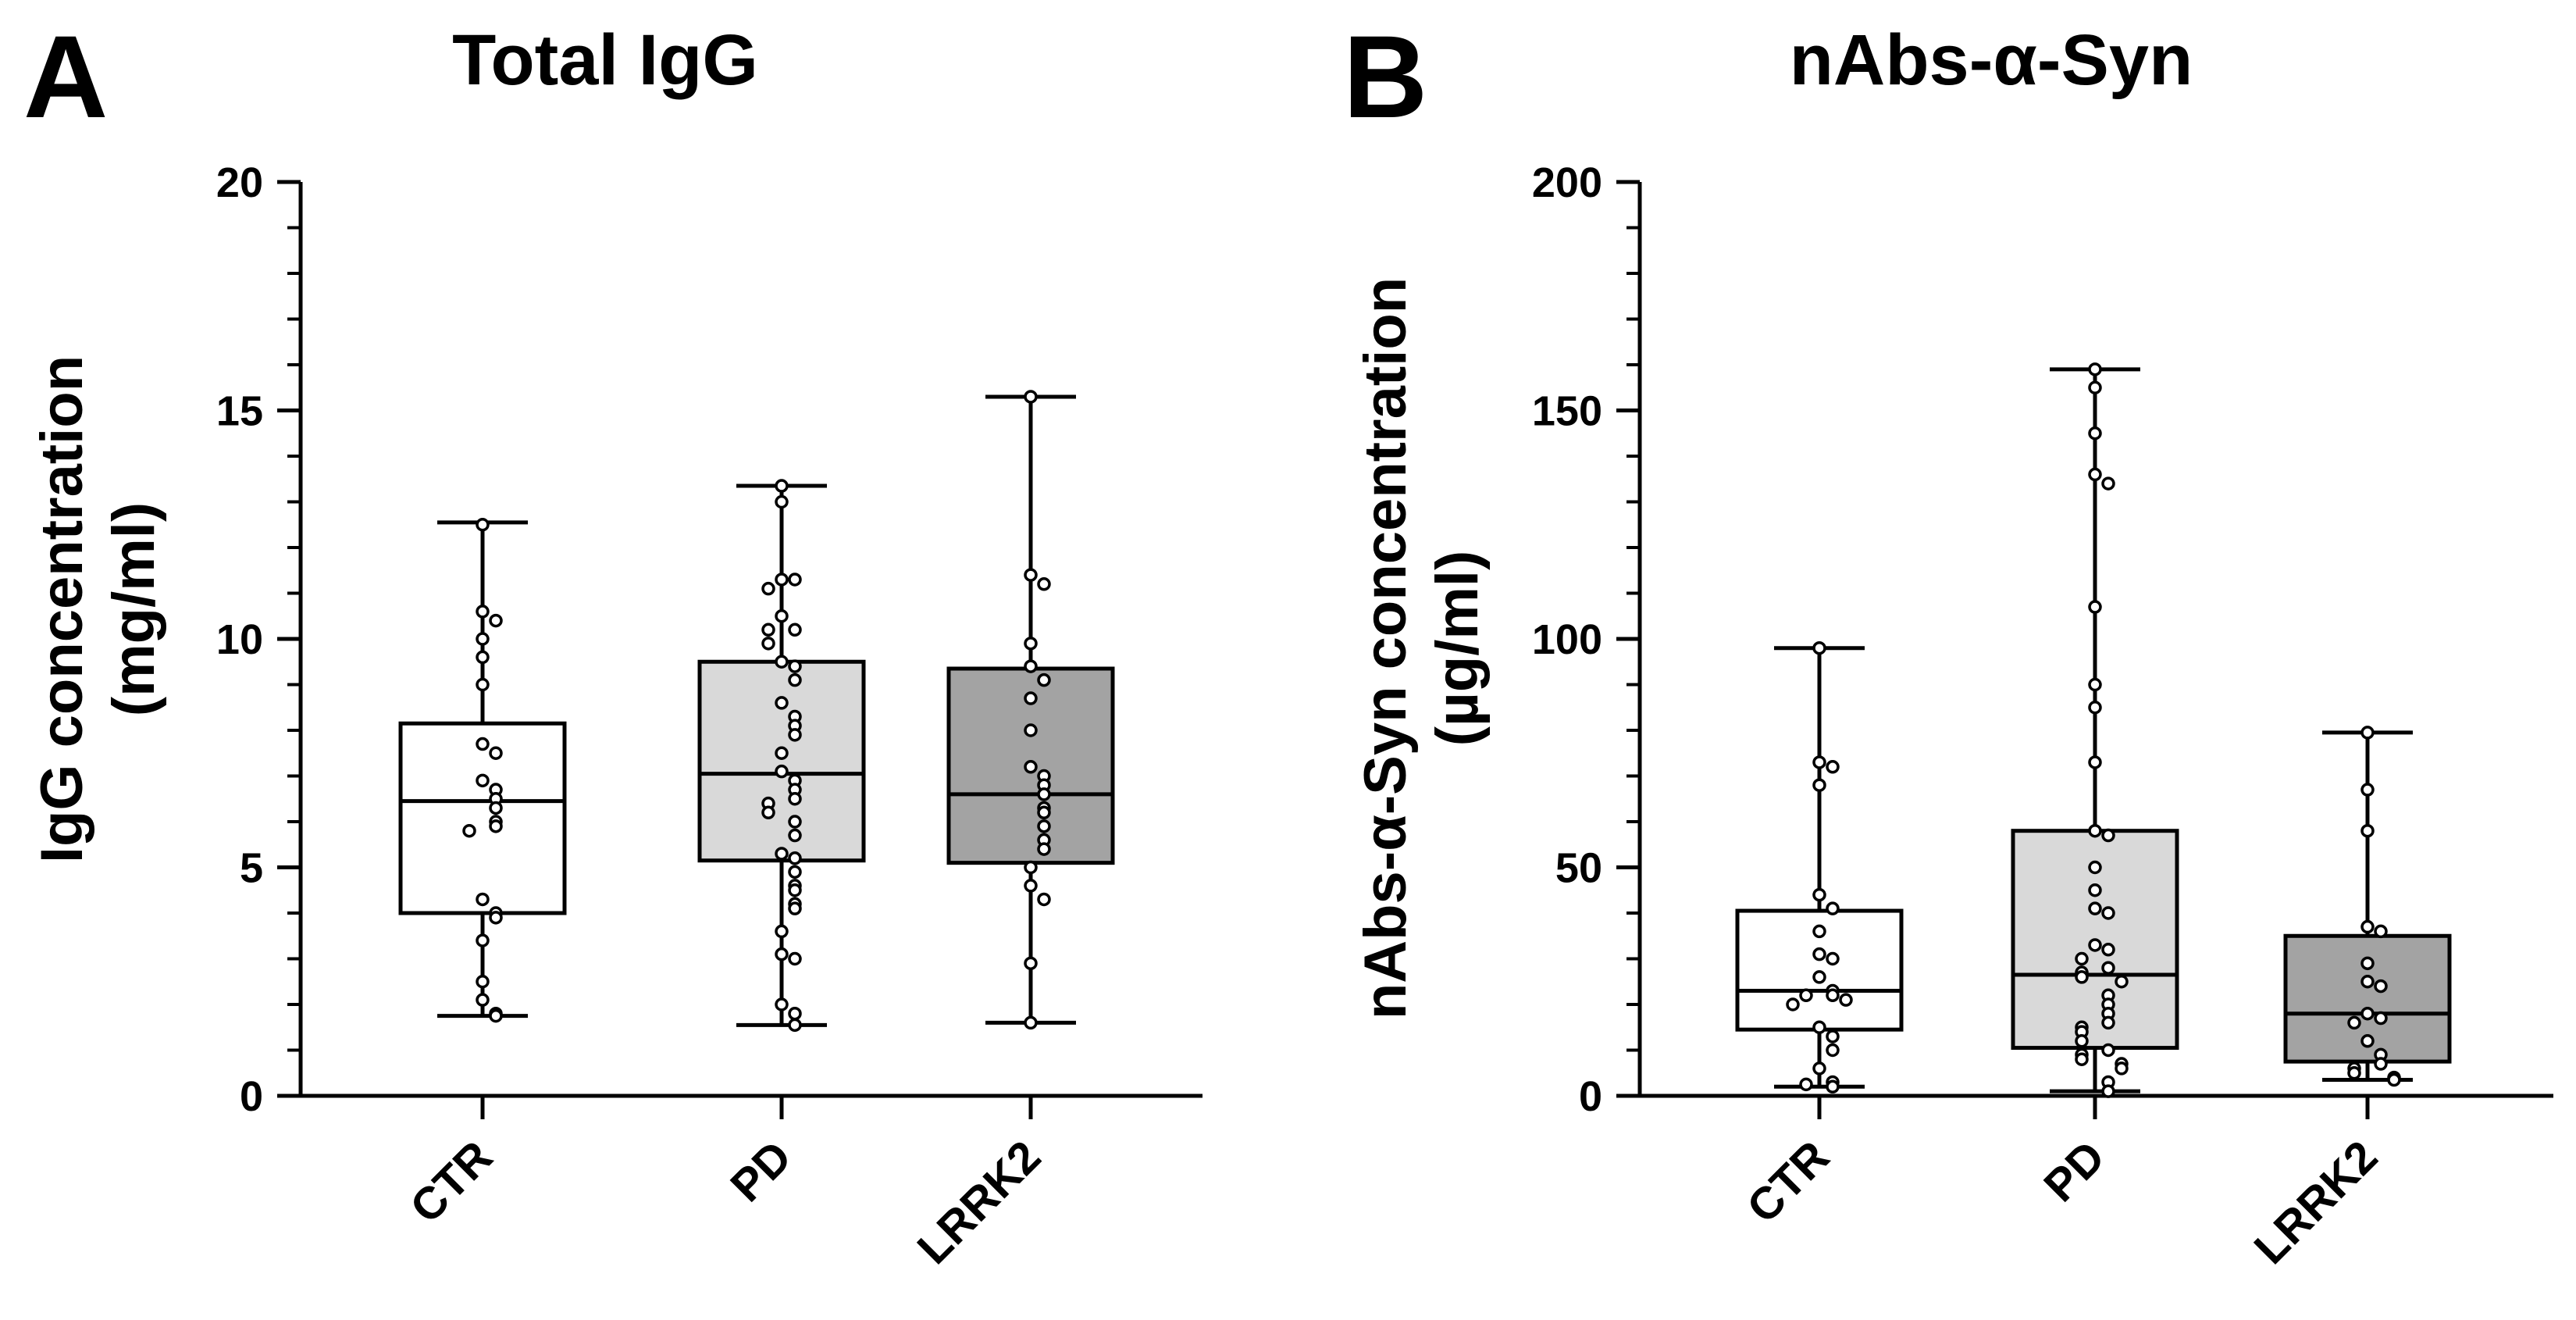  What do you see at coordinates (1578, 868) in the screenshot?
I see `y-tick-label: 50` at bounding box center [1578, 868].